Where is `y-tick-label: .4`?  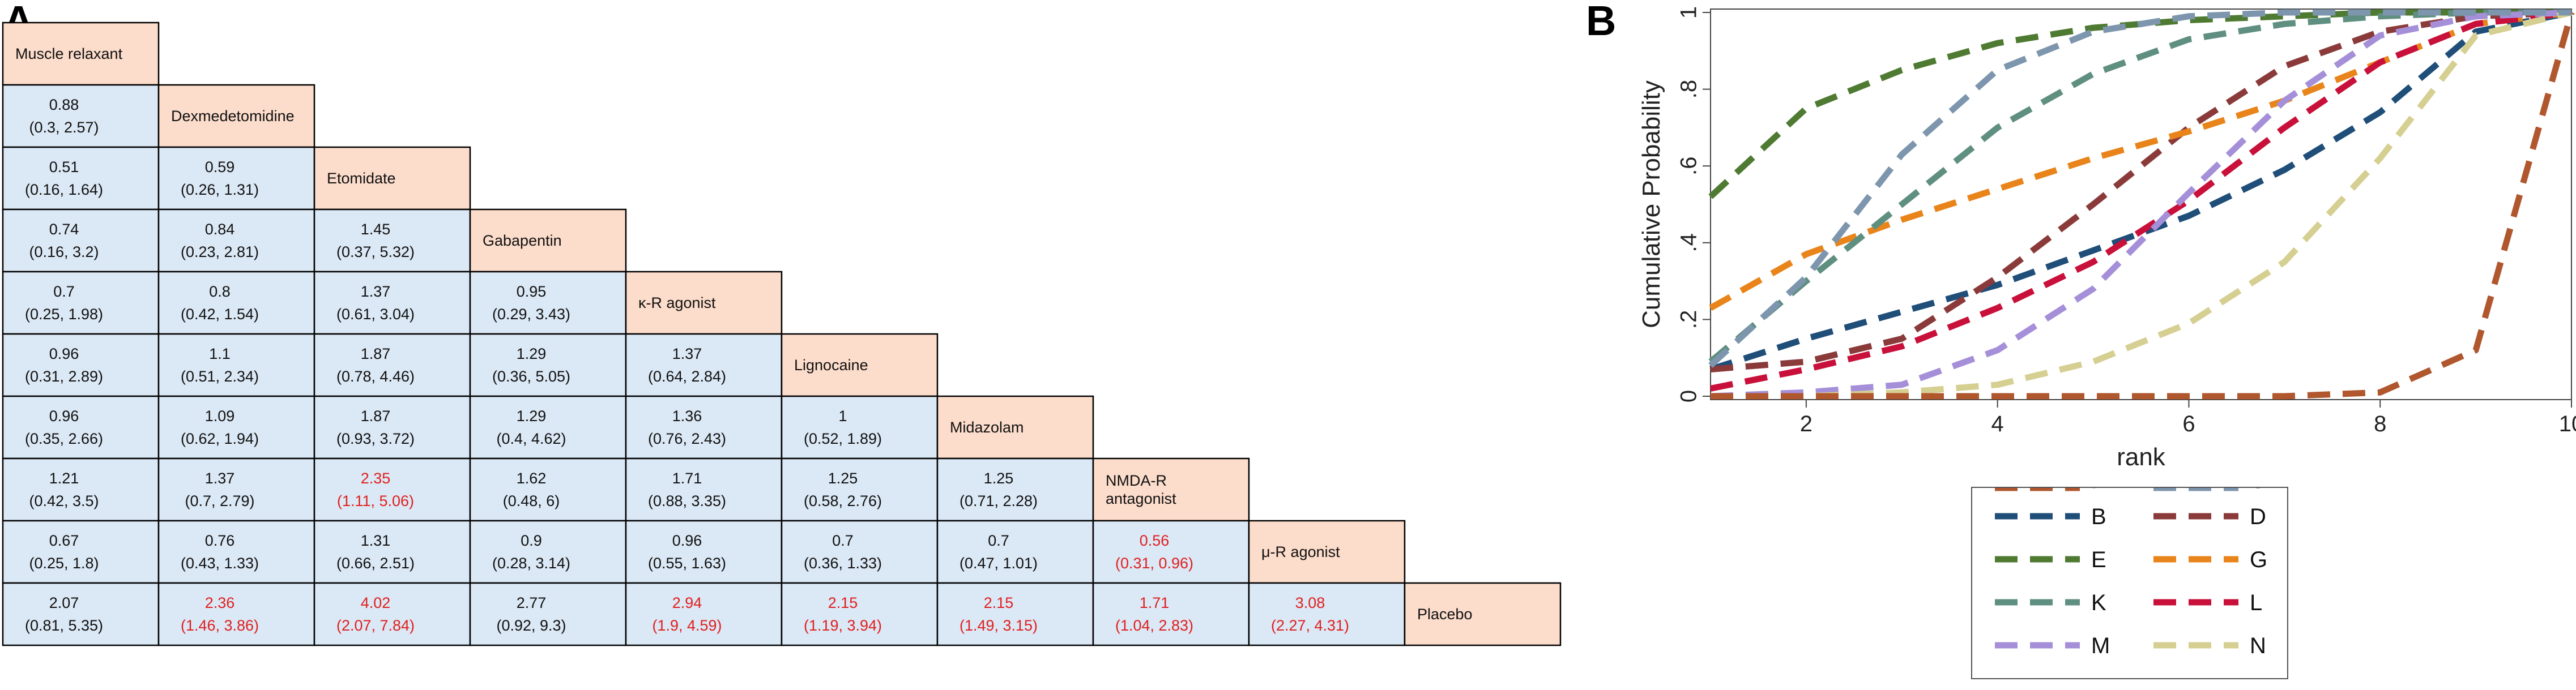 y-tick-label: .4 is located at coordinates (1689, 242).